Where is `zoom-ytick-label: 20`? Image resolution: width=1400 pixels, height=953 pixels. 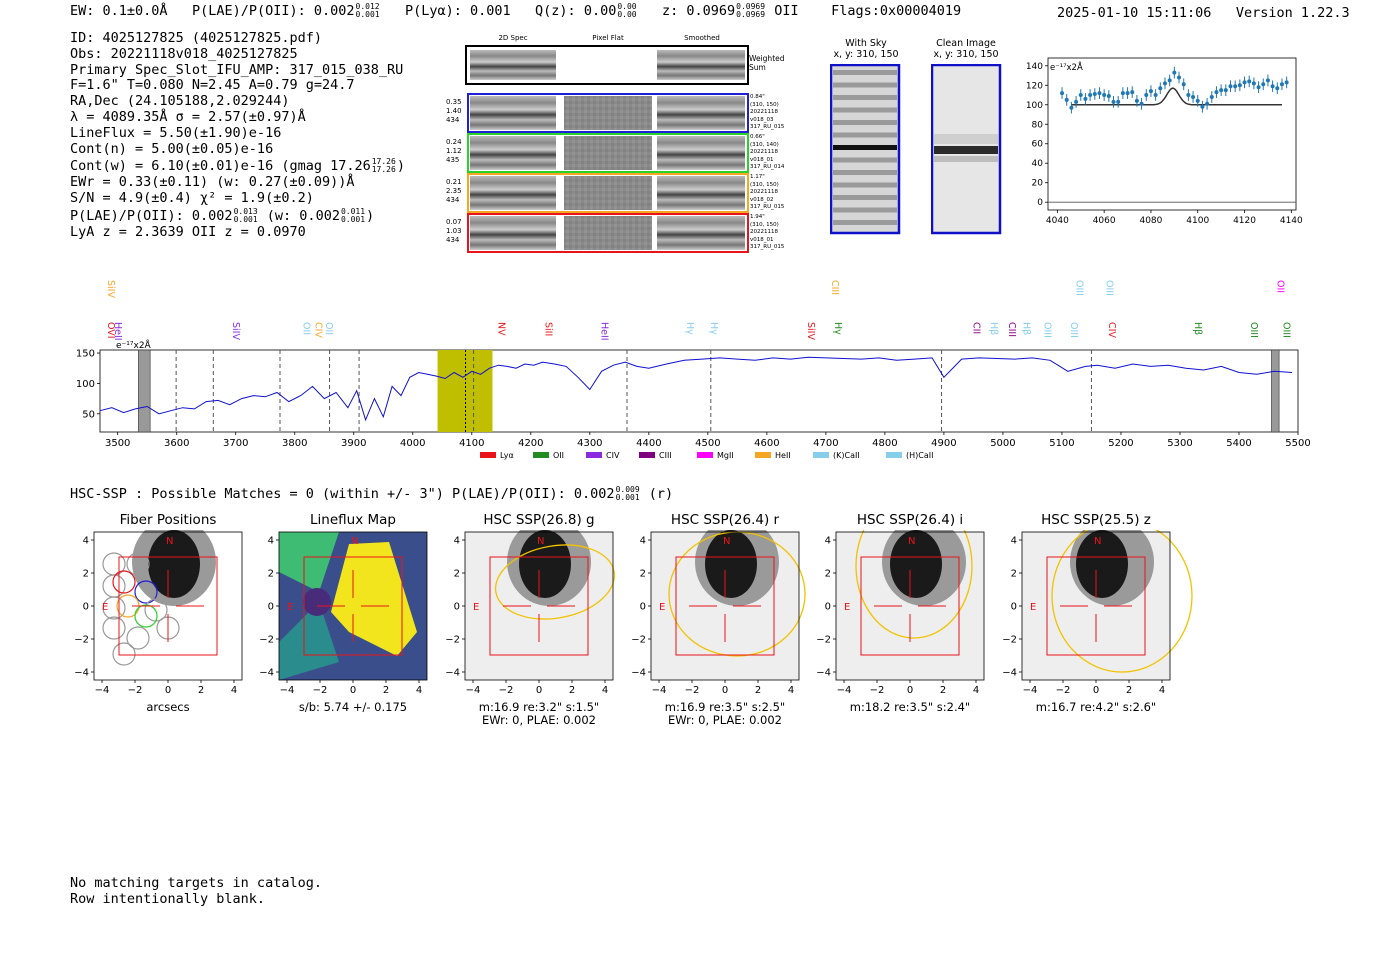 zoom-ytick-label: 20 is located at coordinates (1038, 184).